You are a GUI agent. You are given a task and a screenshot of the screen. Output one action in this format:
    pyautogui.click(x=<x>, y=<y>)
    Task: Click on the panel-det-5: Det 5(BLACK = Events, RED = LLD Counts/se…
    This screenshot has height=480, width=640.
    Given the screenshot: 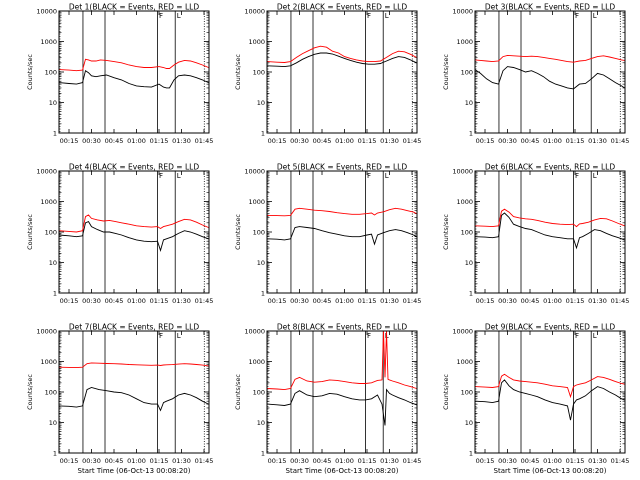 What is the action you would take?
    pyautogui.click(x=327, y=234)
    